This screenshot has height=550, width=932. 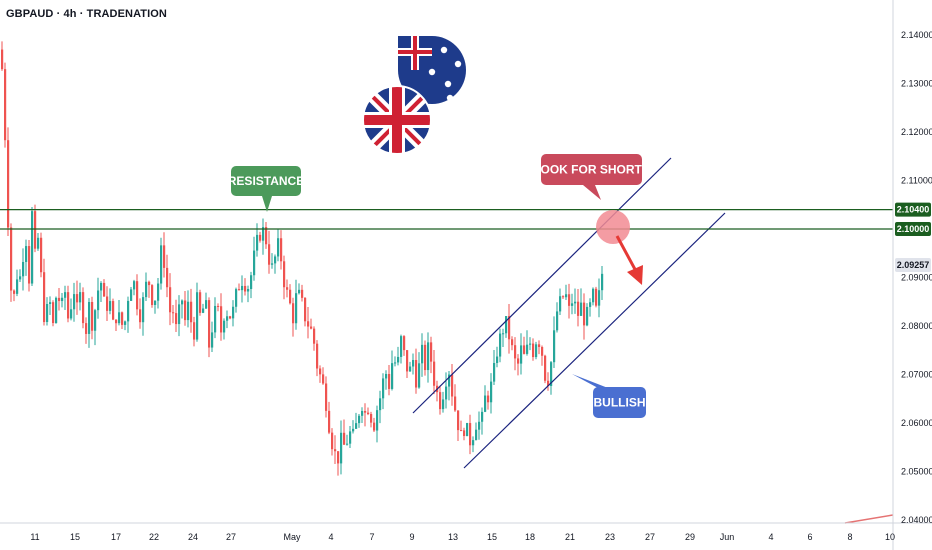 I want to click on x-tick-label: 27, so click(x=650, y=537).